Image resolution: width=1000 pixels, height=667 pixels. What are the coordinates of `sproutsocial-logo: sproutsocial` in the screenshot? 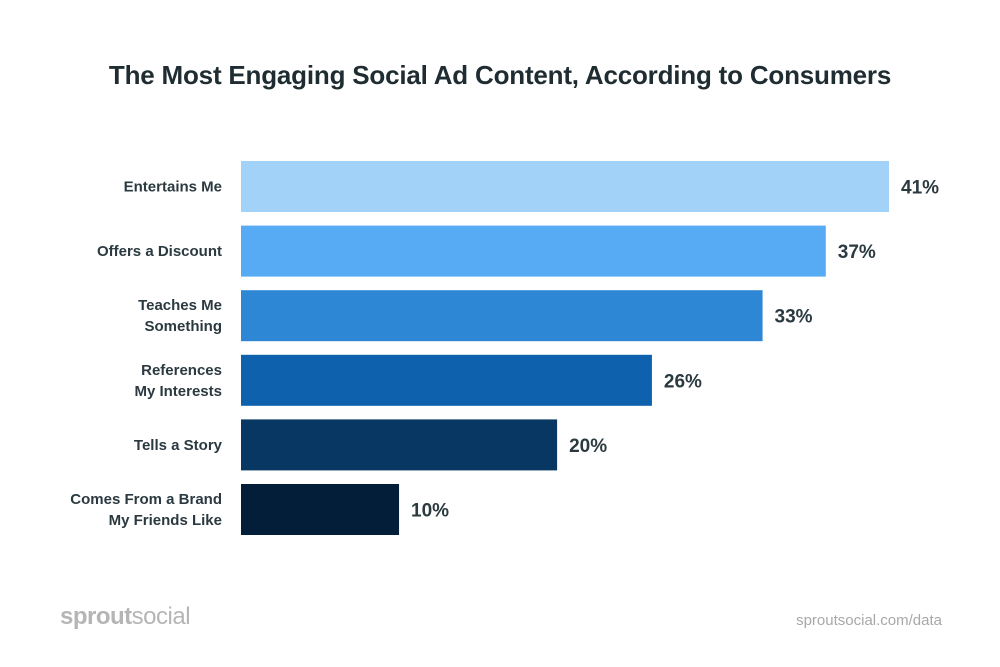 It's located at (125, 617).